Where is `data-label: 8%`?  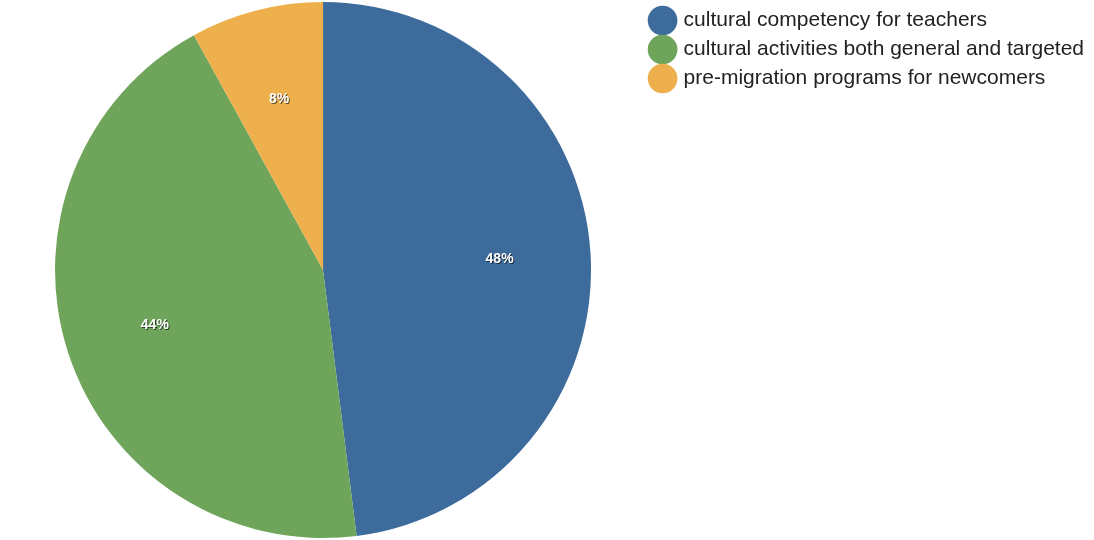 data-label: 8% is located at coordinates (279, 97).